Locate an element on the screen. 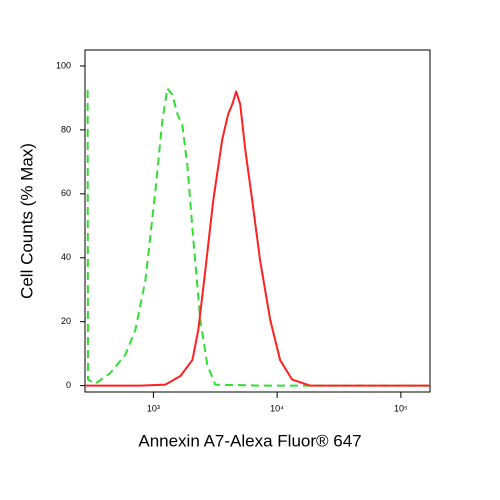  y-tick-label: 100 is located at coordinates (63, 65).